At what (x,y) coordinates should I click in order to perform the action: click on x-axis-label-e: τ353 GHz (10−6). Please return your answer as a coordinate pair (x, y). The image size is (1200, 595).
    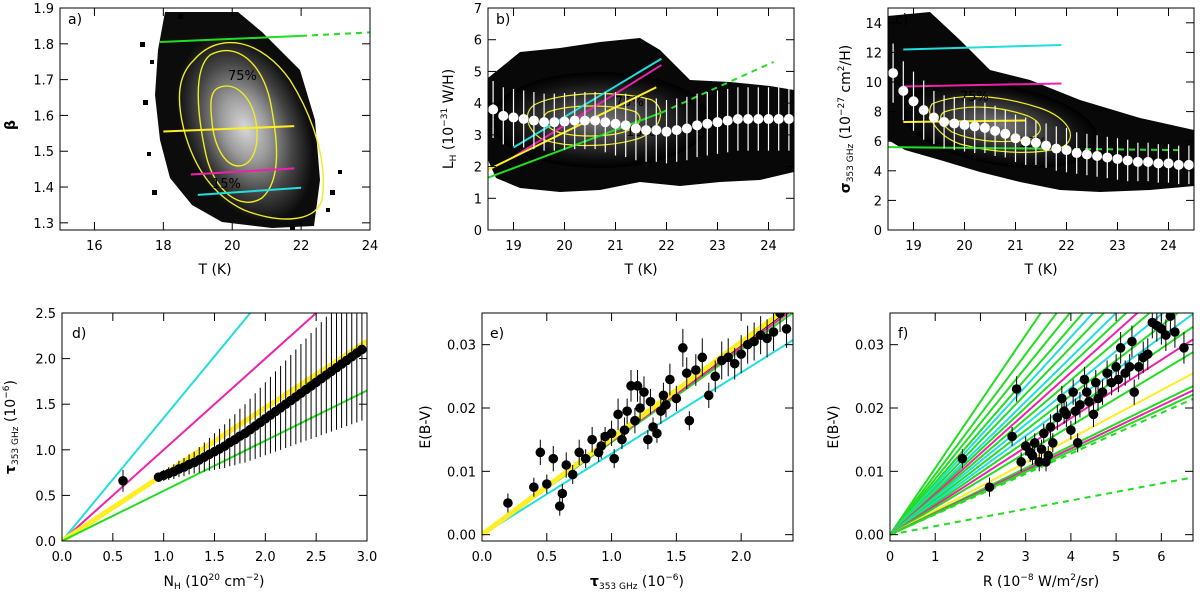
    Looking at the image, I should click on (637, 582).